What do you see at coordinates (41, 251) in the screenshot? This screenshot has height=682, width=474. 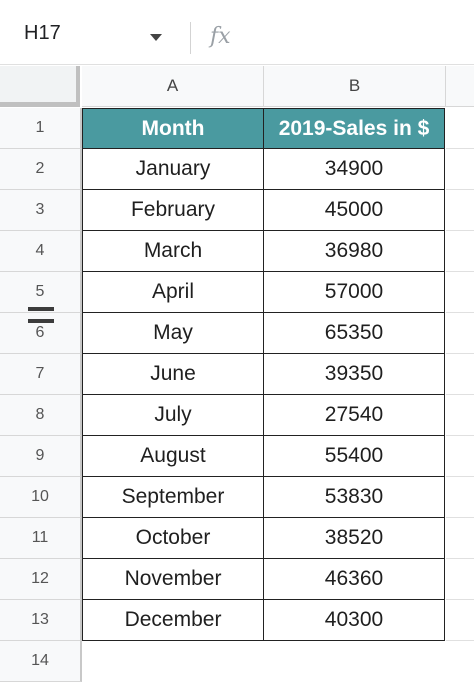 I see `row-header-4: 4` at bounding box center [41, 251].